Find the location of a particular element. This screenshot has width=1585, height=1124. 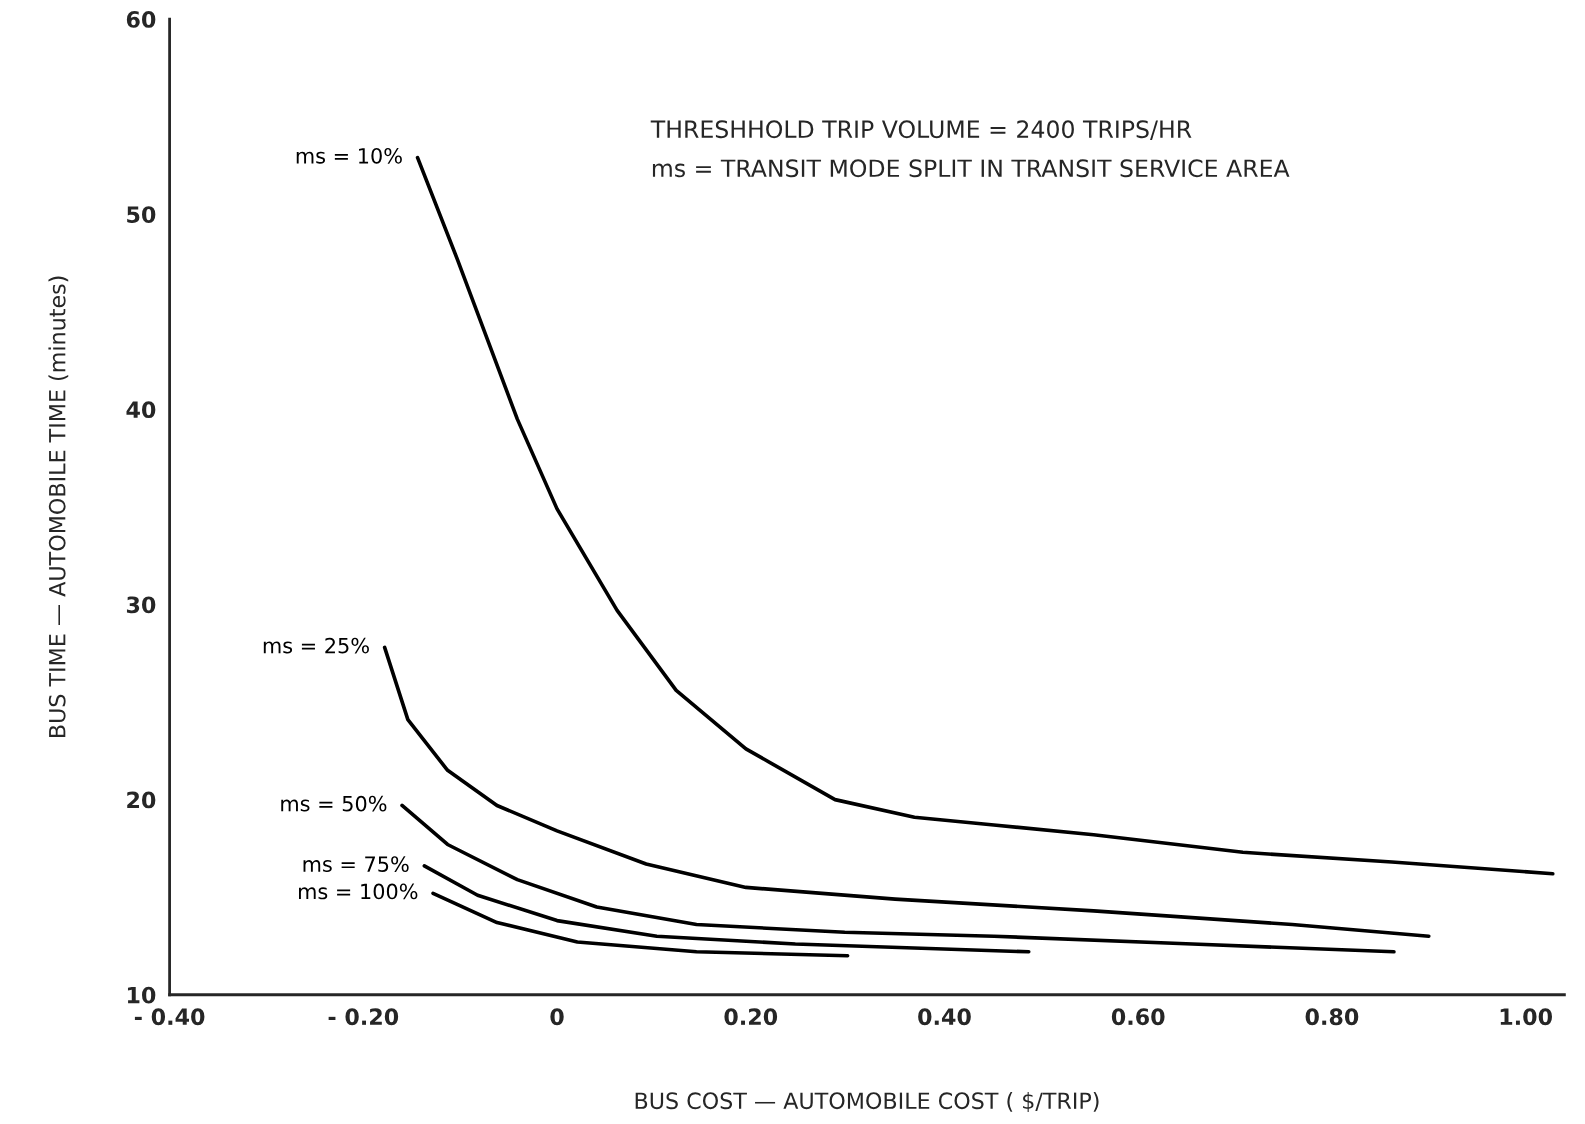

y-tick-label: 20 is located at coordinates (141, 800).